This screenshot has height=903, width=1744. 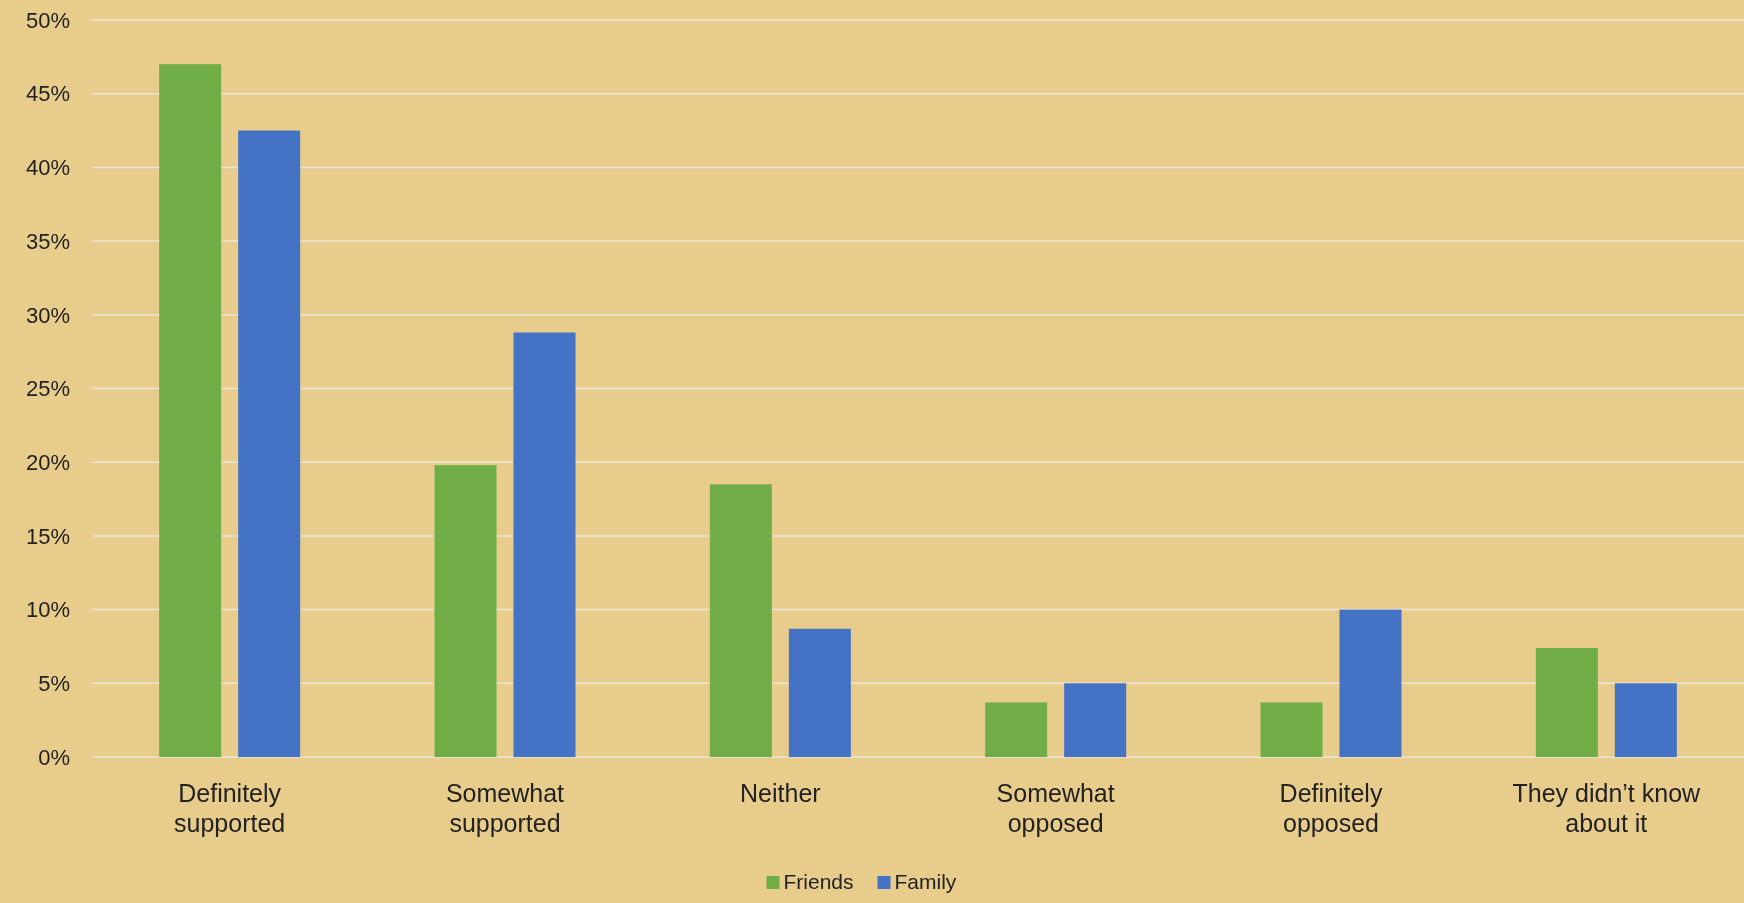 What do you see at coordinates (1331, 808) in the screenshot?
I see `x-tick-label: Definitely opposed` at bounding box center [1331, 808].